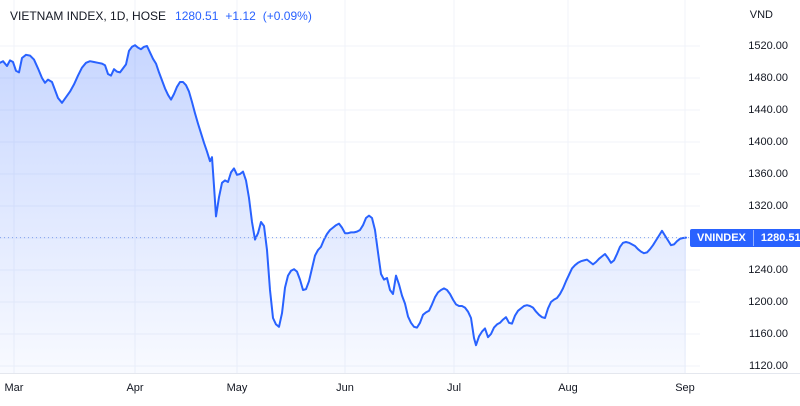 This screenshot has width=800, height=406. Describe the element at coordinates (768, 142) in the screenshot. I see `price-tick-label: 1400.00` at that location.